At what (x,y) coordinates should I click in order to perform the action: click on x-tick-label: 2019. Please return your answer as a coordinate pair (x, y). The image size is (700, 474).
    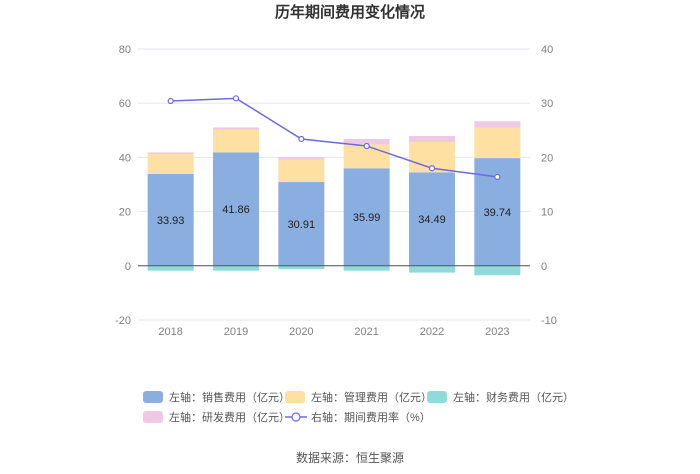
    Looking at the image, I should click on (236, 332).